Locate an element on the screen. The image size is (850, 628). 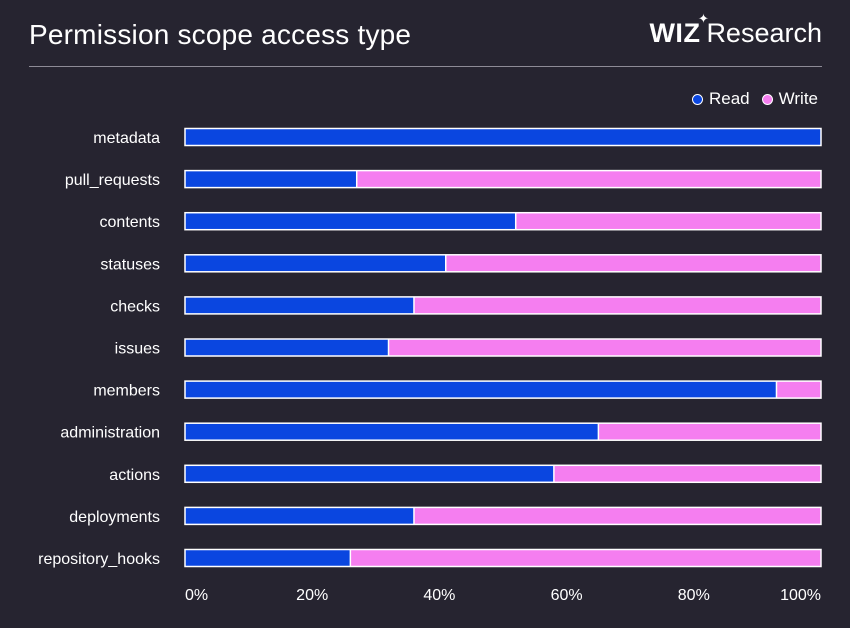
brand-logo: WIZ ✦ Research is located at coordinates (735, 32).